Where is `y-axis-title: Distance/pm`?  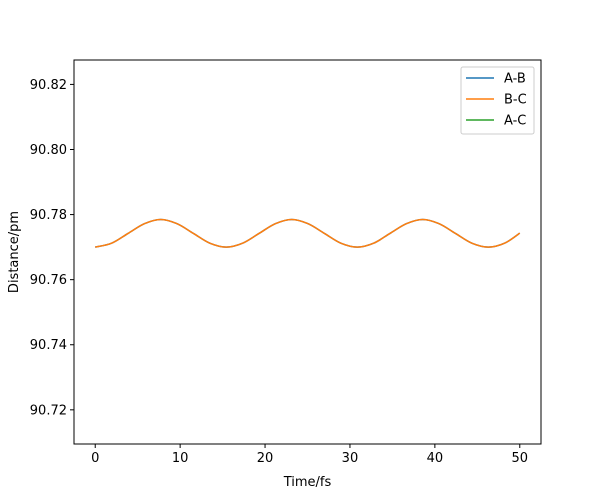
y-axis-title: Distance/pm is located at coordinates (14, 252).